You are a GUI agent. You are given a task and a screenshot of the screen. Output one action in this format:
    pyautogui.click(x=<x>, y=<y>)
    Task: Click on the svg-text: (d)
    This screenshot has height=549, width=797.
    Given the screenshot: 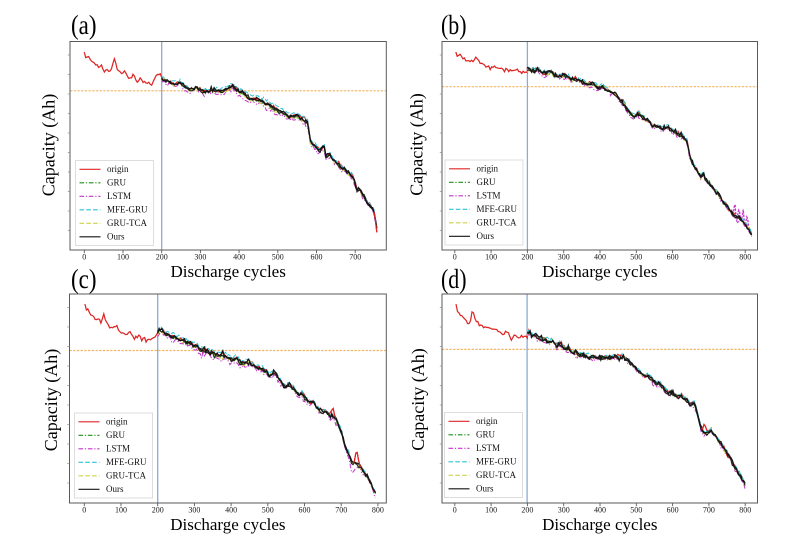 What is the action you would take?
    pyautogui.click(x=454, y=279)
    